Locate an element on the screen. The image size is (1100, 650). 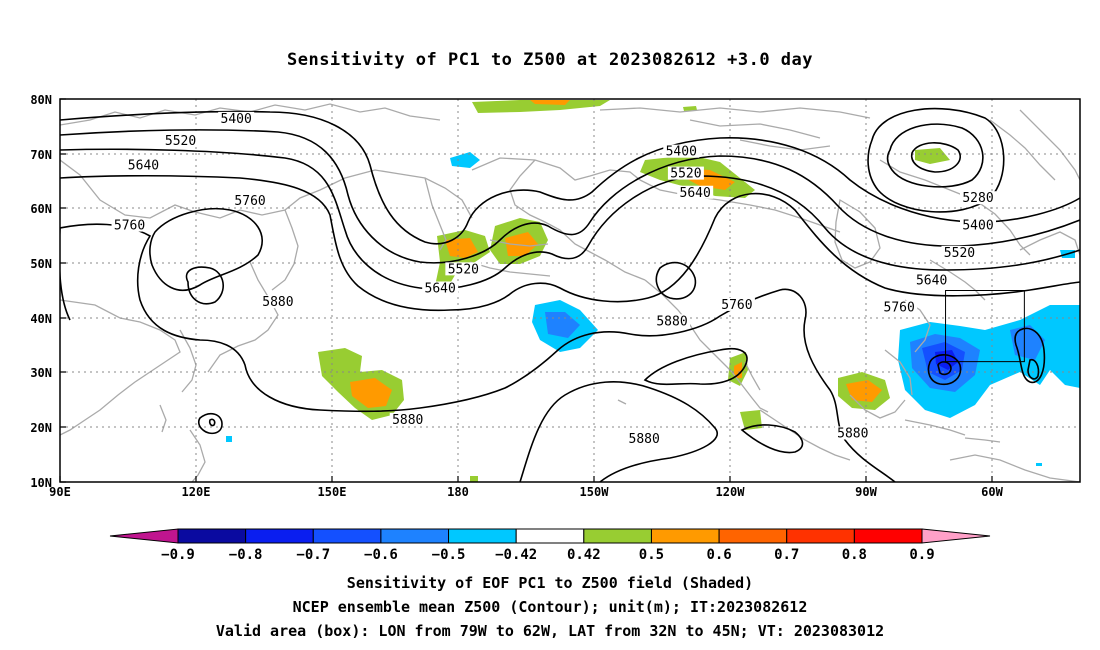
lon-label: 180 is located at coordinates (458, 492).